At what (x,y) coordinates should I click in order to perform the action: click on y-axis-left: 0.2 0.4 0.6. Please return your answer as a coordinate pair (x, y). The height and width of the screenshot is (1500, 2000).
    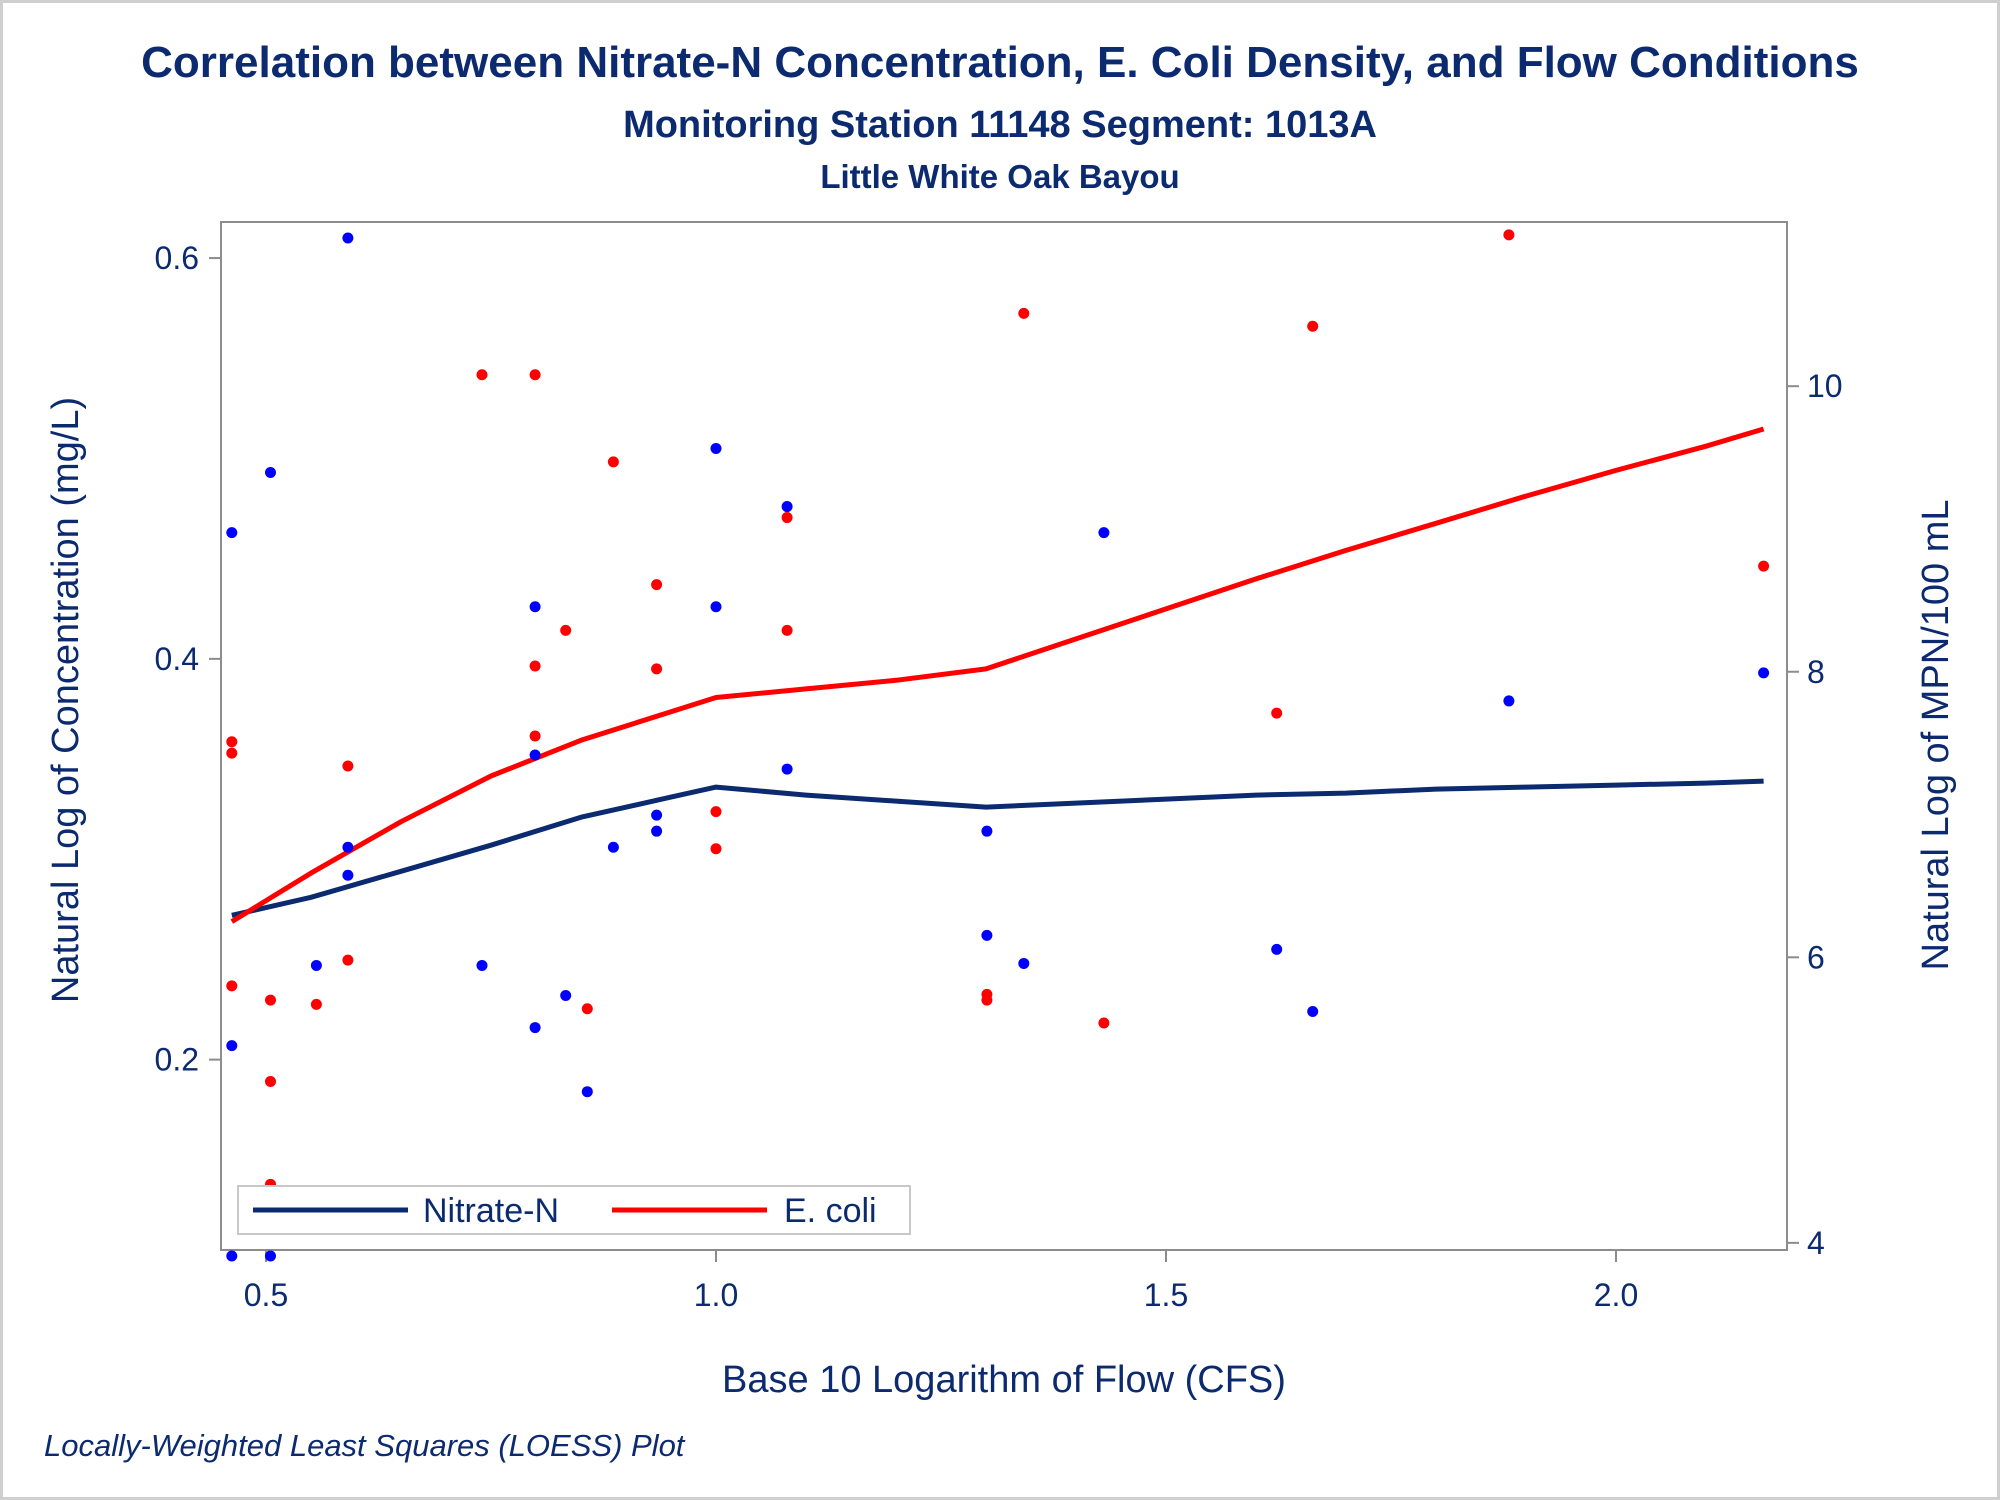
    Looking at the image, I should click on (188, 659).